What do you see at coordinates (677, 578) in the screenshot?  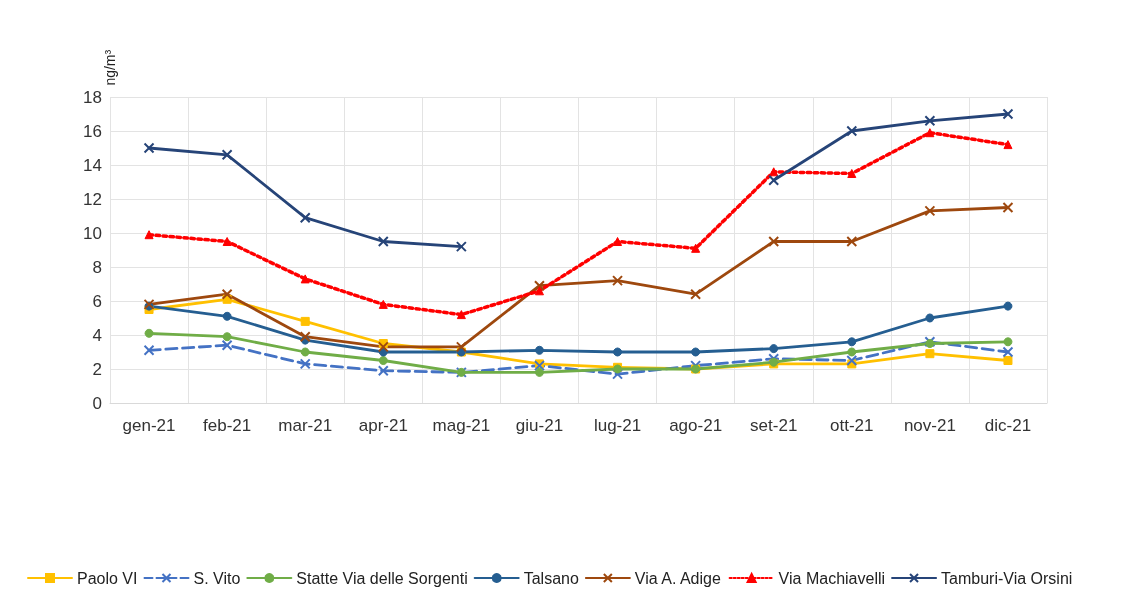 I see `legend-label: Via A. Adige` at bounding box center [677, 578].